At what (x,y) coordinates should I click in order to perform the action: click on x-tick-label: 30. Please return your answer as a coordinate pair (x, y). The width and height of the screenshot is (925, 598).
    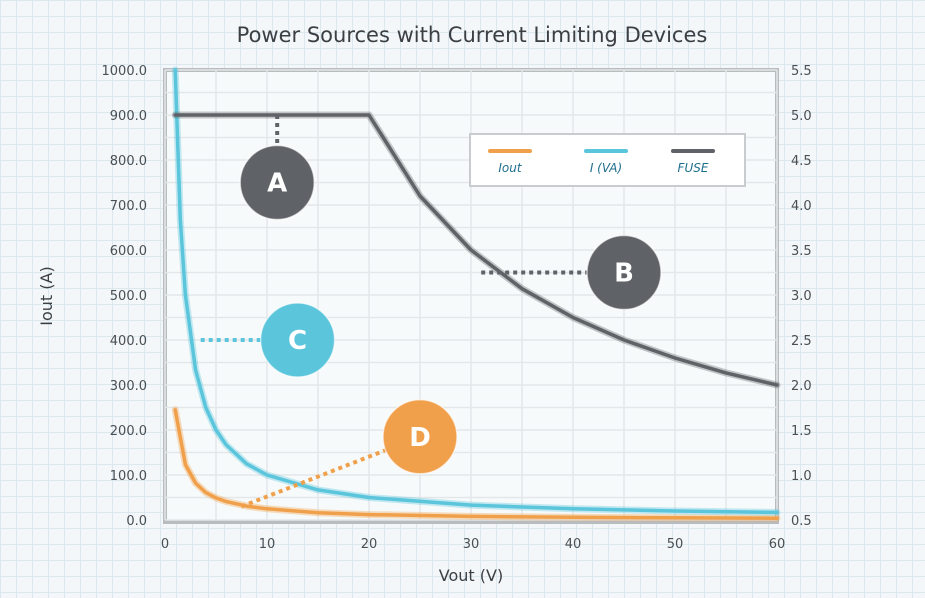
    Looking at the image, I should click on (471, 544).